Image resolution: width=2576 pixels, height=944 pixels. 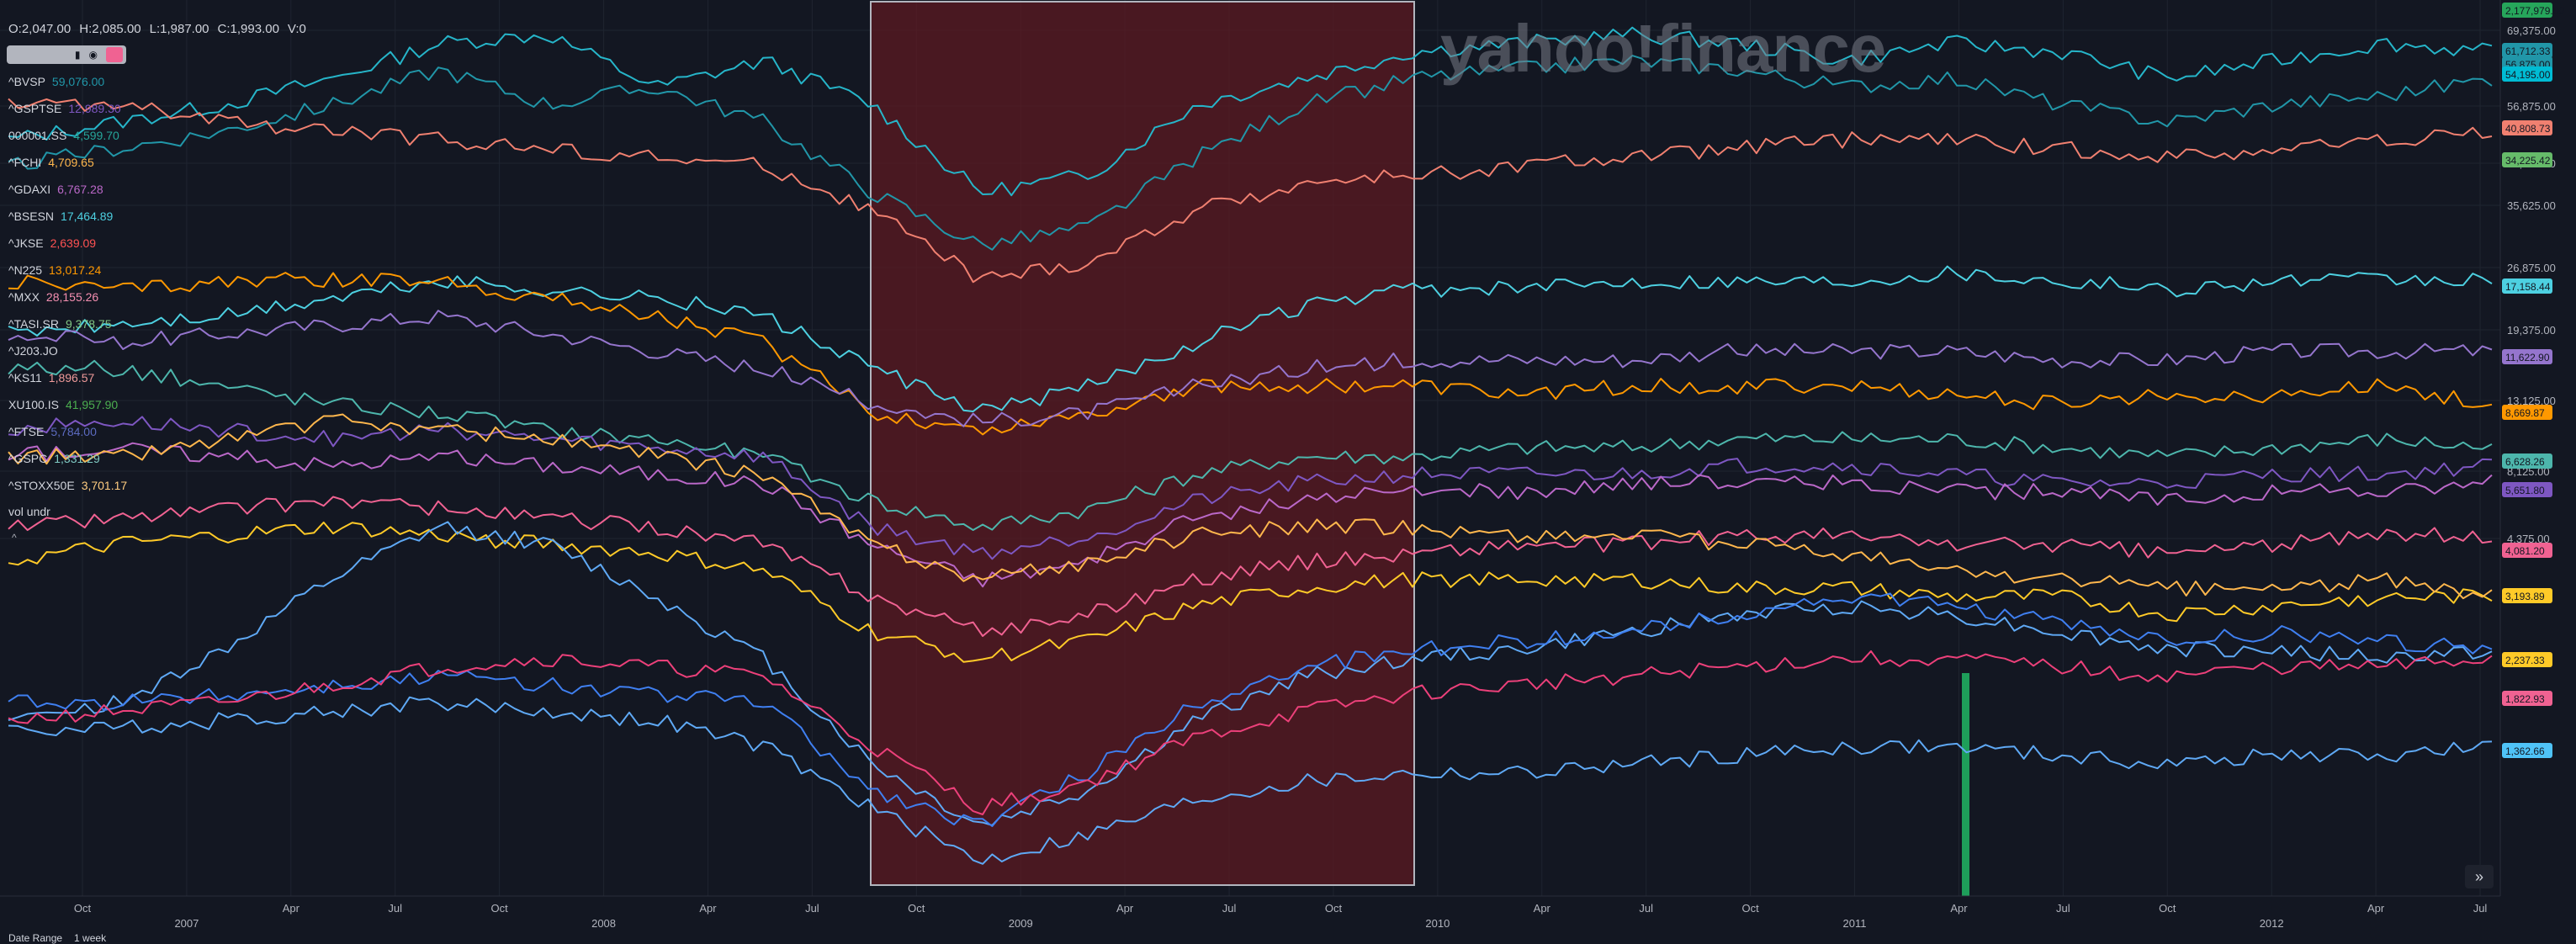 I want to click on price-badge-label: 1,822.93, so click(x=2525, y=699).